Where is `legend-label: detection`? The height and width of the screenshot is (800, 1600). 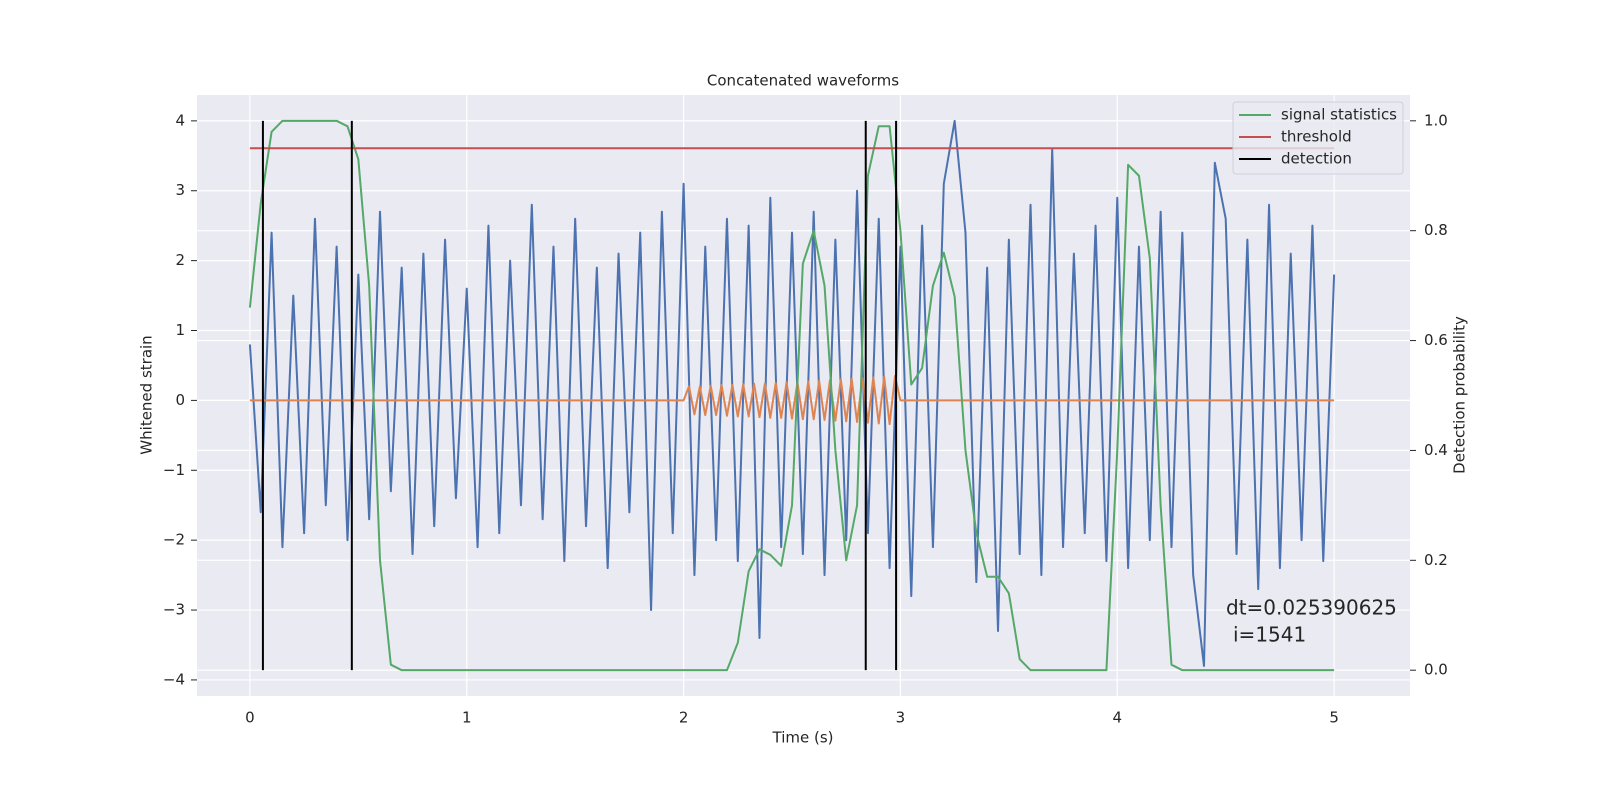 legend-label: detection is located at coordinates (1316, 159).